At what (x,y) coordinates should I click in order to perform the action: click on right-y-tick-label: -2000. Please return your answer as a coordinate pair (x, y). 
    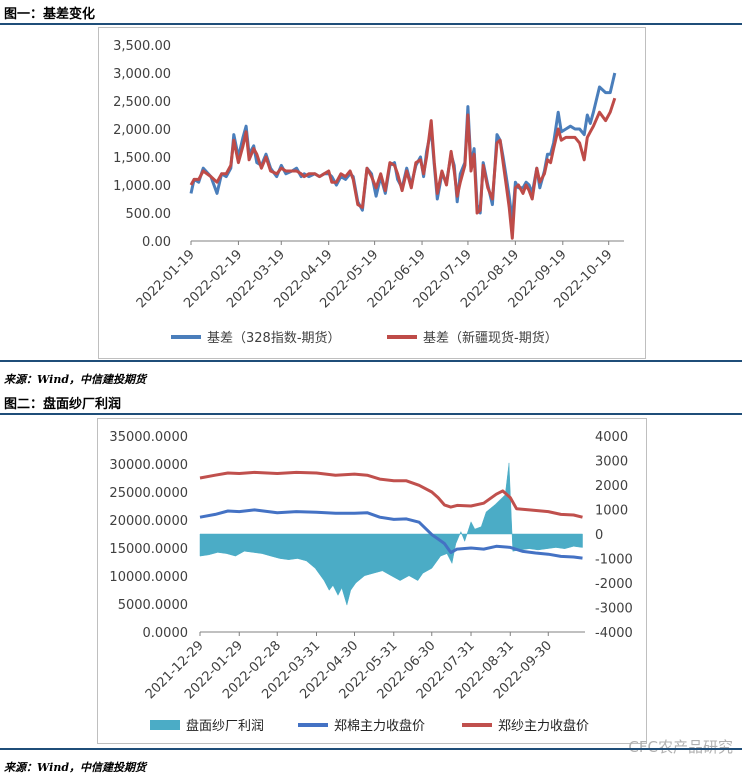
    Looking at the image, I should click on (614, 584).